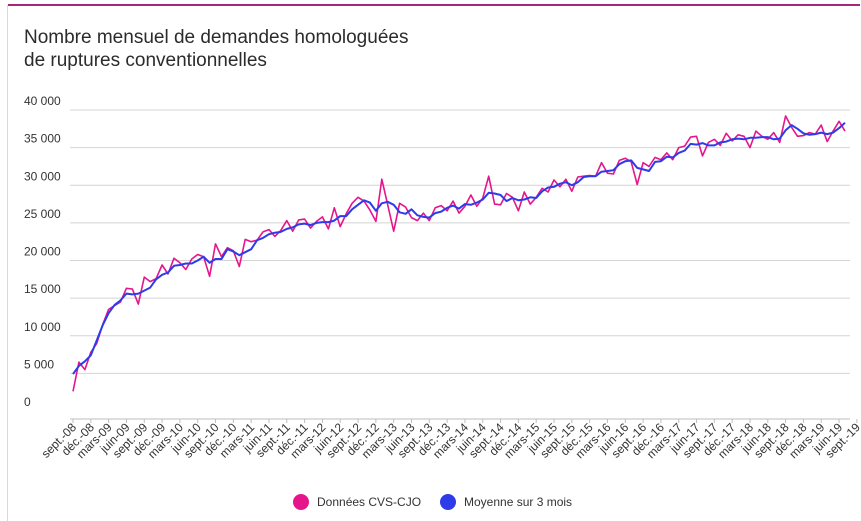 This screenshot has height=521, width=861. I want to click on y-tick-label: 20 000, so click(42, 252).